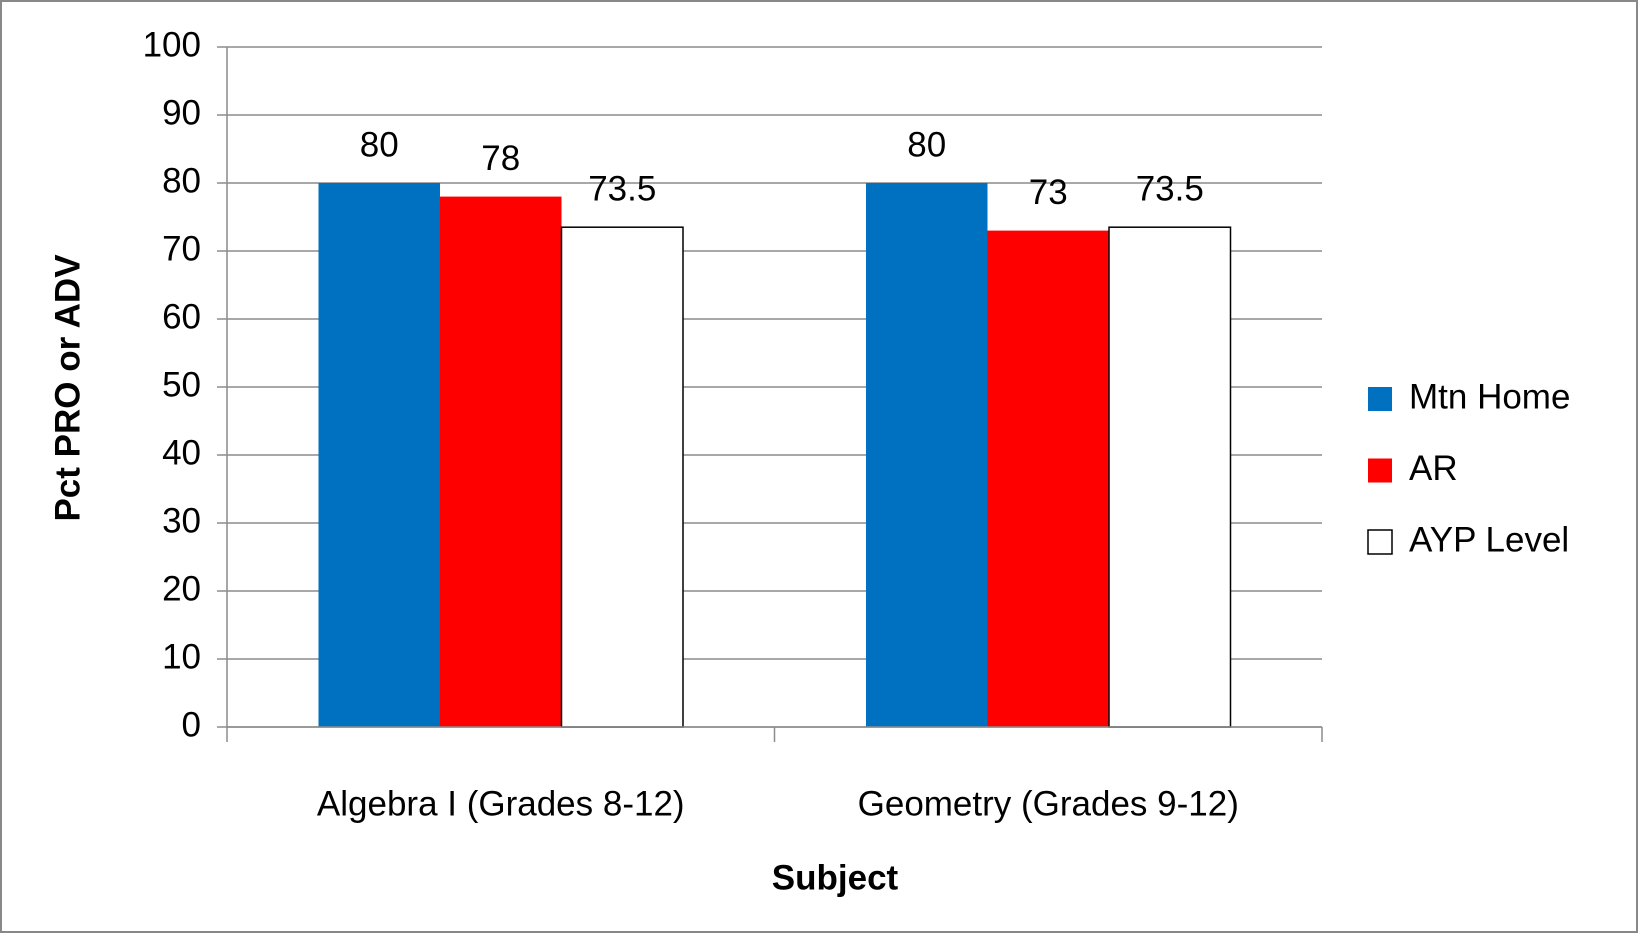 This screenshot has height=933, width=1638. What do you see at coordinates (181, 588) in the screenshot?
I see `y-tick-label: 20` at bounding box center [181, 588].